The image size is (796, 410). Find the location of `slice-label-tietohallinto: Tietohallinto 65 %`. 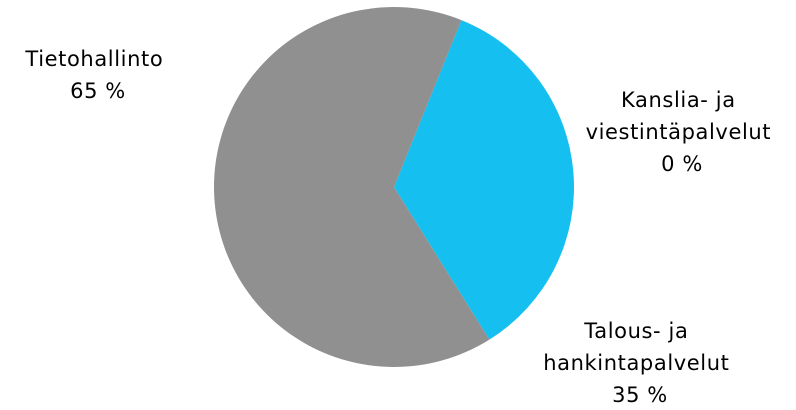

slice-label-tietohallinto: Tietohallinto 65 % is located at coordinates (97, 75).